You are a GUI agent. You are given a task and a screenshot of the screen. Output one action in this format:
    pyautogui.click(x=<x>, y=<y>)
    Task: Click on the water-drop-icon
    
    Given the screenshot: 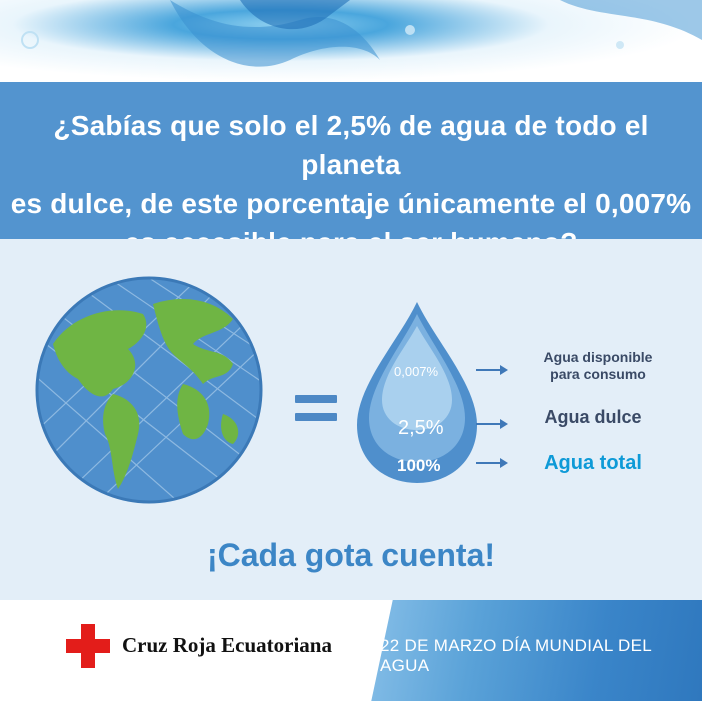 What is the action you would take?
    pyautogui.click(x=417, y=395)
    